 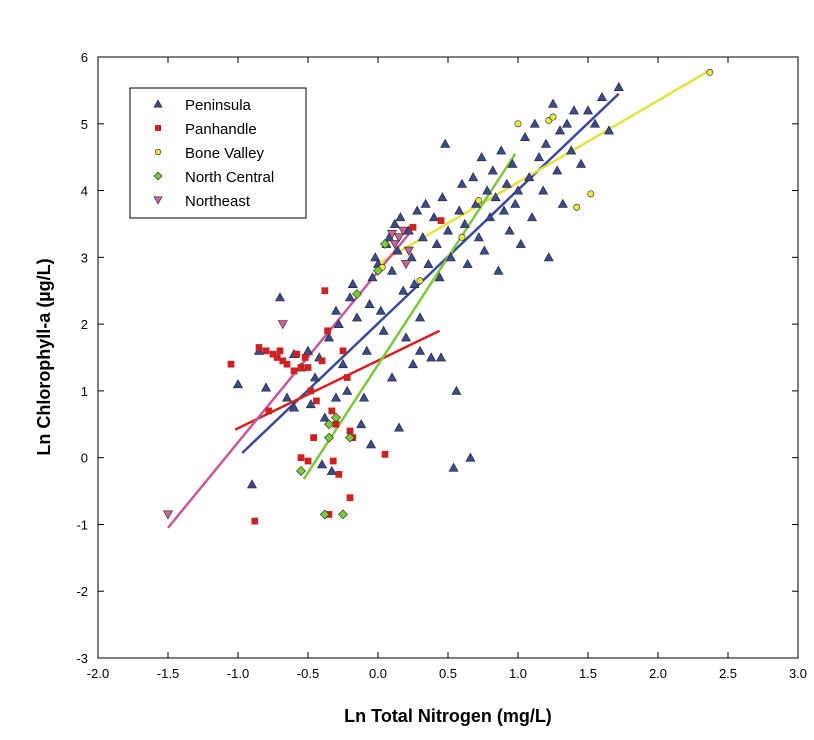 What do you see at coordinates (84, 191) in the screenshot?
I see `y-tick-label: 4` at bounding box center [84, 191].